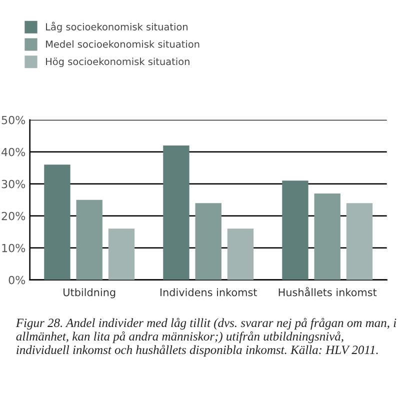 The image size is (398, 405). What do you see at coordinates (14, 152) in the screenshot?
I see `y-tick-label: 40%` at bounding box center [14, 152].